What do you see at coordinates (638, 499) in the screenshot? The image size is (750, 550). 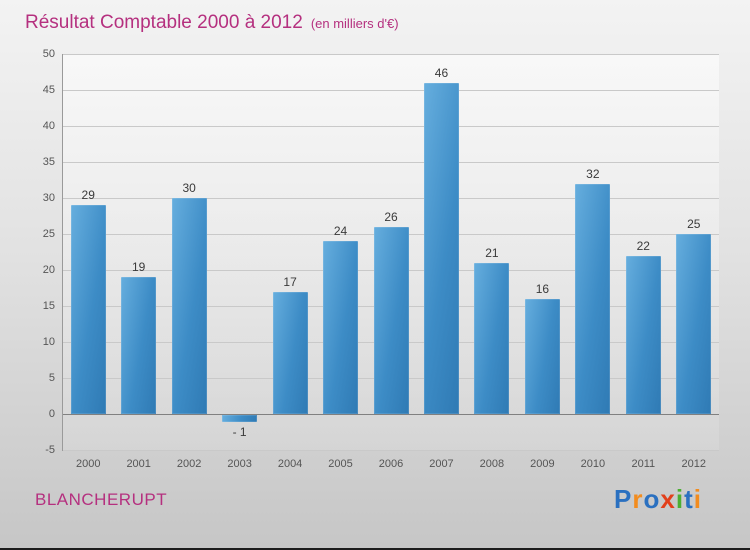 I see `logo-letter: r` at bounding box center [638, 499].